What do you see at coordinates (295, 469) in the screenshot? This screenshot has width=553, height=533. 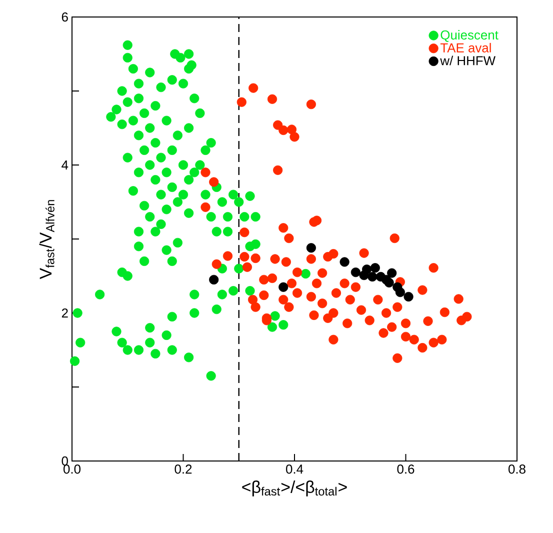 I see `x-tick-label: 0.4` at bounding box center [295, 469].